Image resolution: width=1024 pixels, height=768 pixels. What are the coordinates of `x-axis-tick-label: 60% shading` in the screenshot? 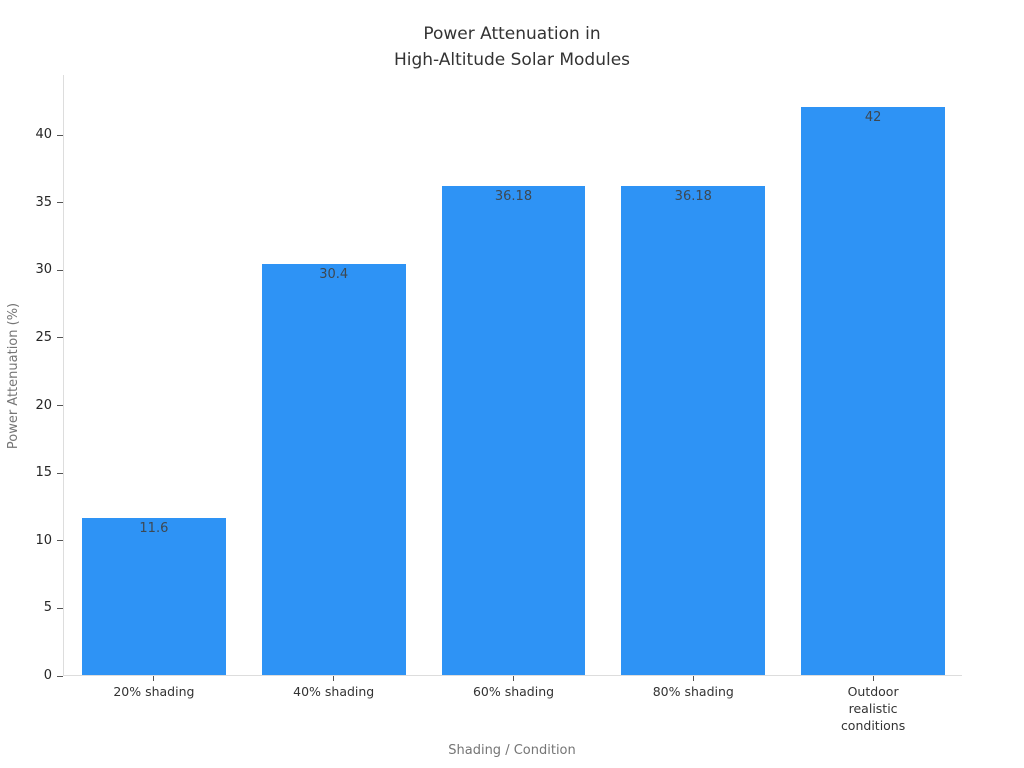 It's located at (513, 691).